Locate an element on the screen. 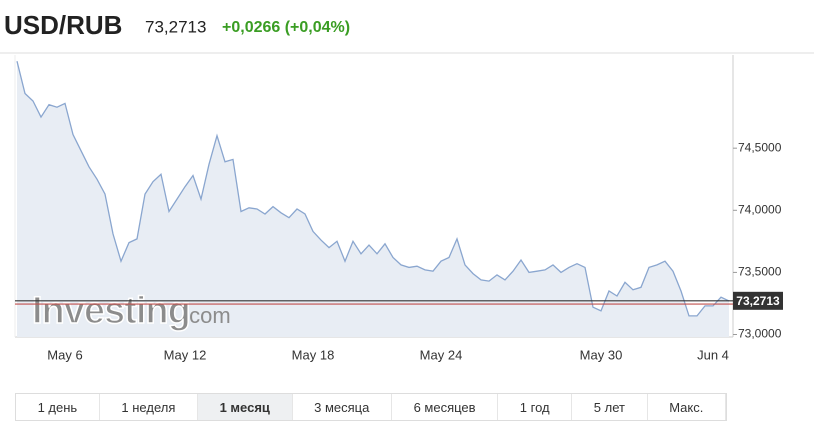 Image resolution: width=814 pixels, height=430 pixels. last-box is located at coordinates (758, 300).